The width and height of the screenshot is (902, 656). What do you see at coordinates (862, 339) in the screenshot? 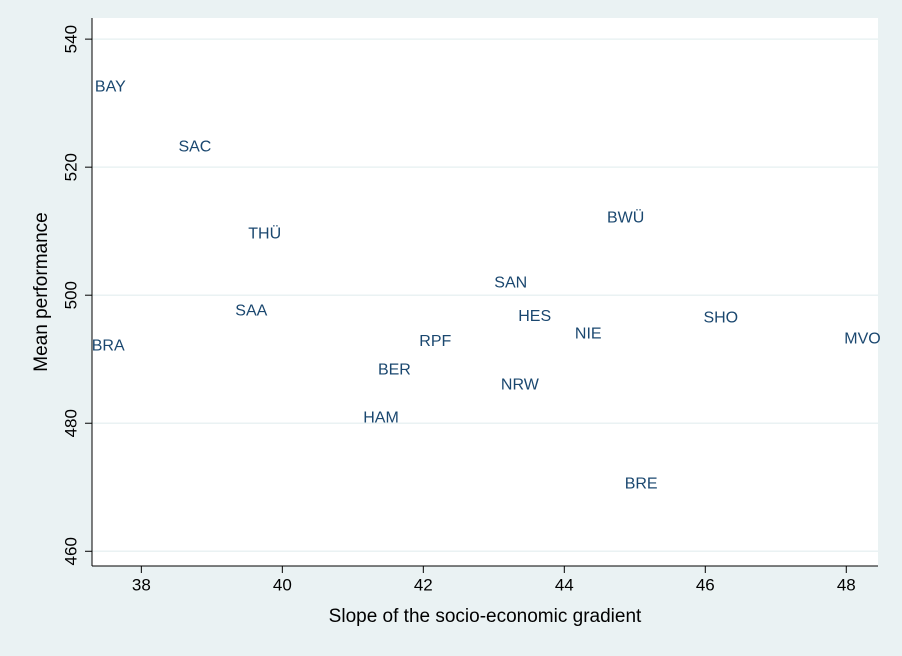
I see `point-label: MVO` at bounding box center [862, 339].